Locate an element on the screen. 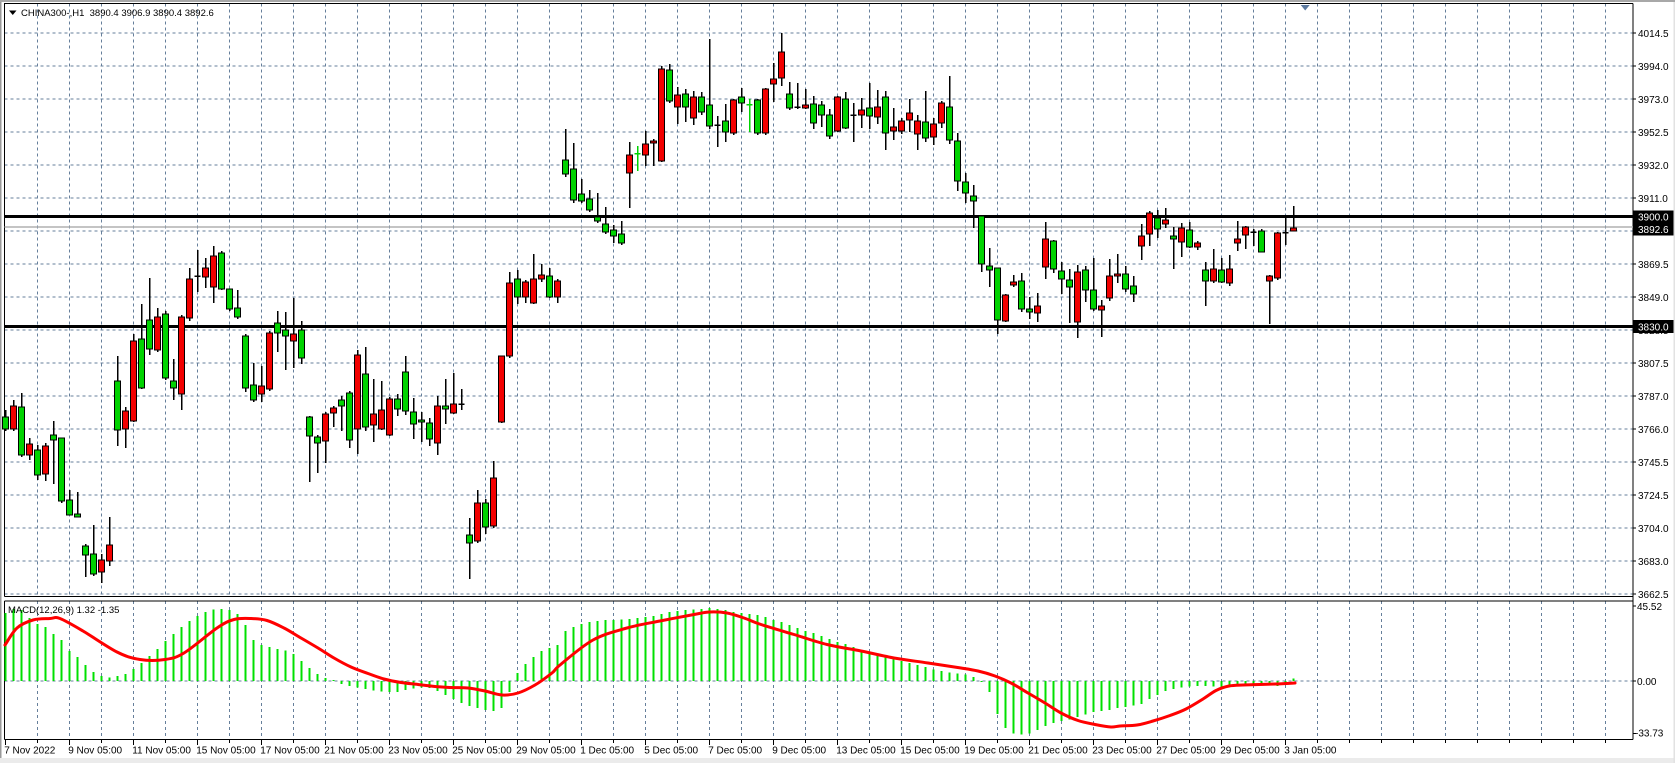 Image resolution: width=1675 pixels, height=768 pixels. svg-text: 27 Dec 05:00 is located at coordinates (1186, 751).